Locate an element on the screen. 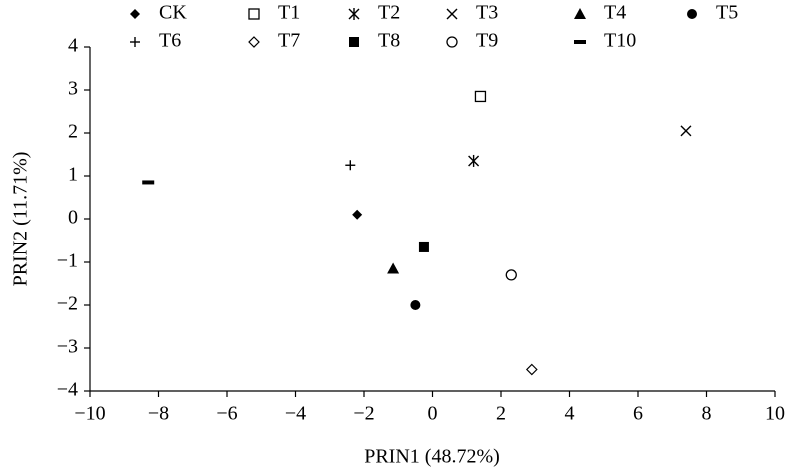 This screenshot has height=473, width=800. legend-label: CK is located at coordinates (173, 13).